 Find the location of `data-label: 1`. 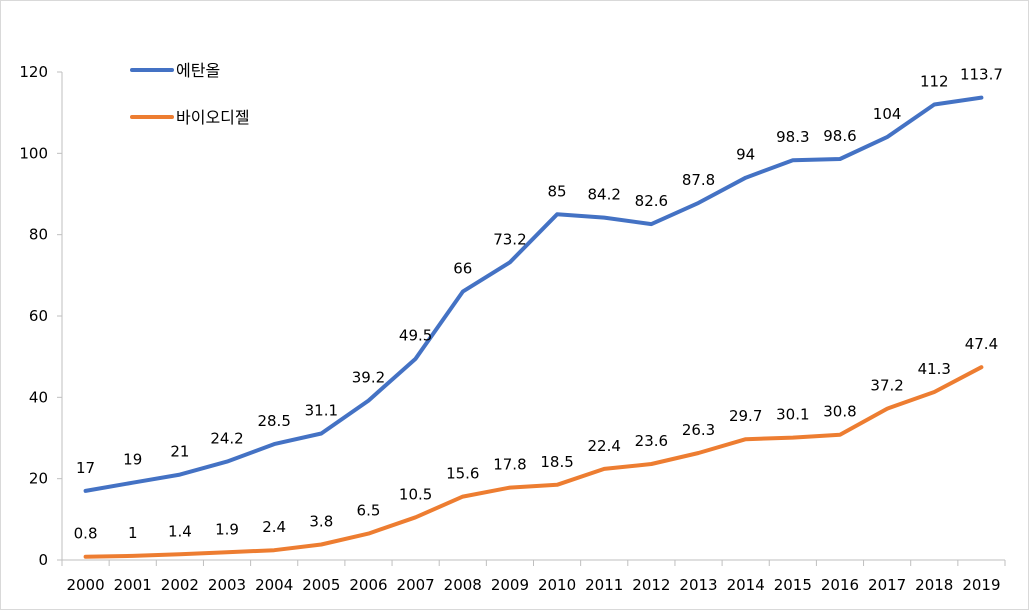

data-label: 1 is located at coordinates (133, 533).